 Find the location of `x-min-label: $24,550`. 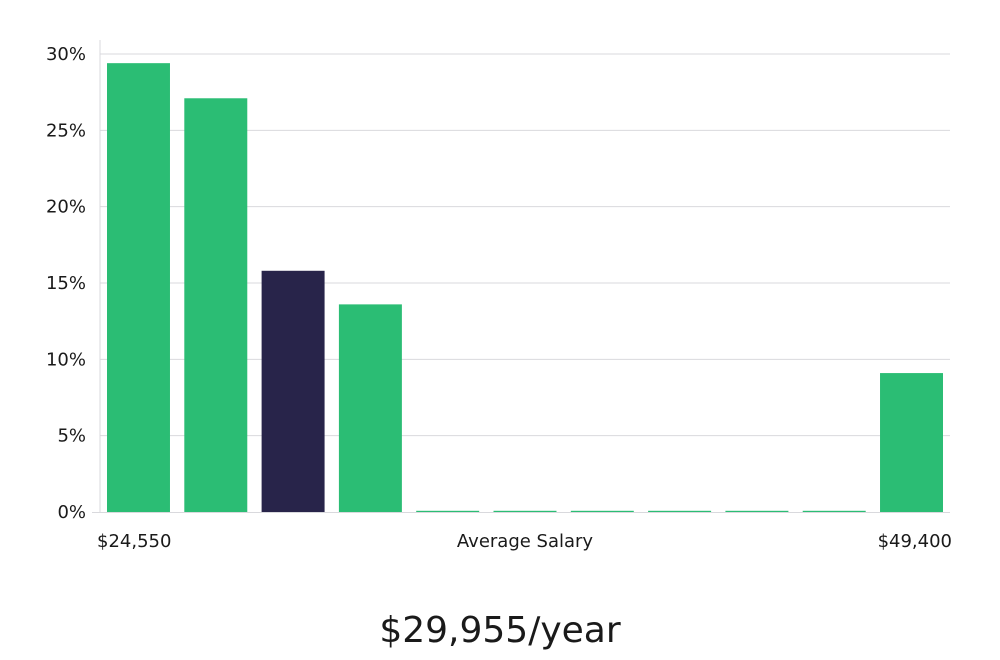

x-min-label: $24,550 is located at coordinates (134, 541).